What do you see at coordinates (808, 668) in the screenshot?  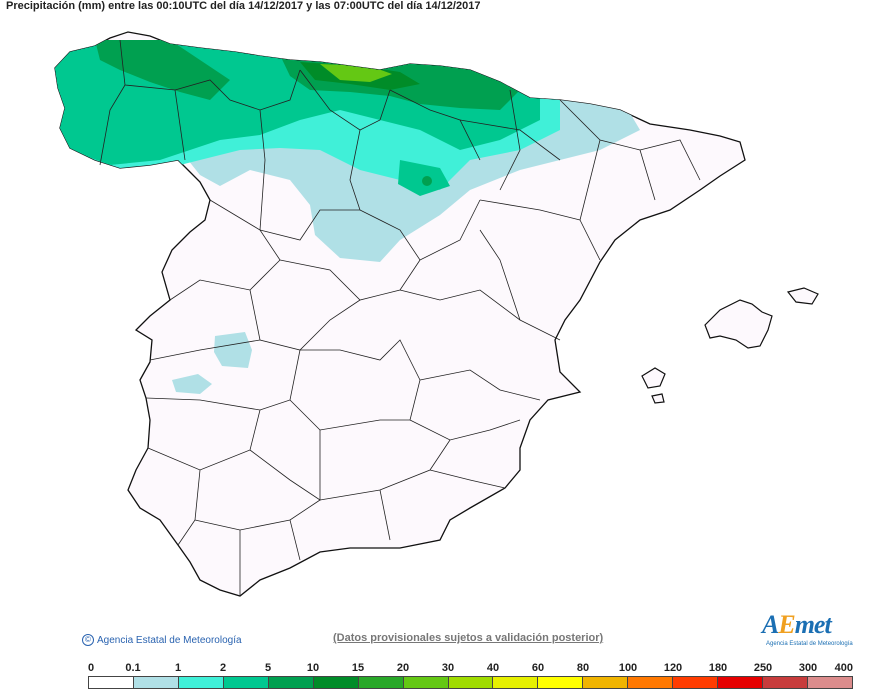 I see `legend-threshold-label: 300` at bounding box center [808, 668].